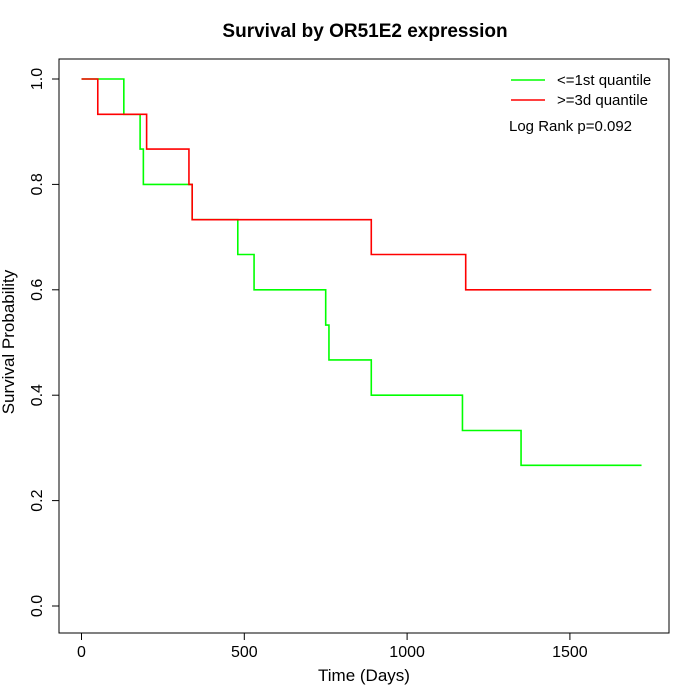  Describe the element at coordinates (37, 184) in the screenshot. I see `y-tick-label: 0.8` at that location.